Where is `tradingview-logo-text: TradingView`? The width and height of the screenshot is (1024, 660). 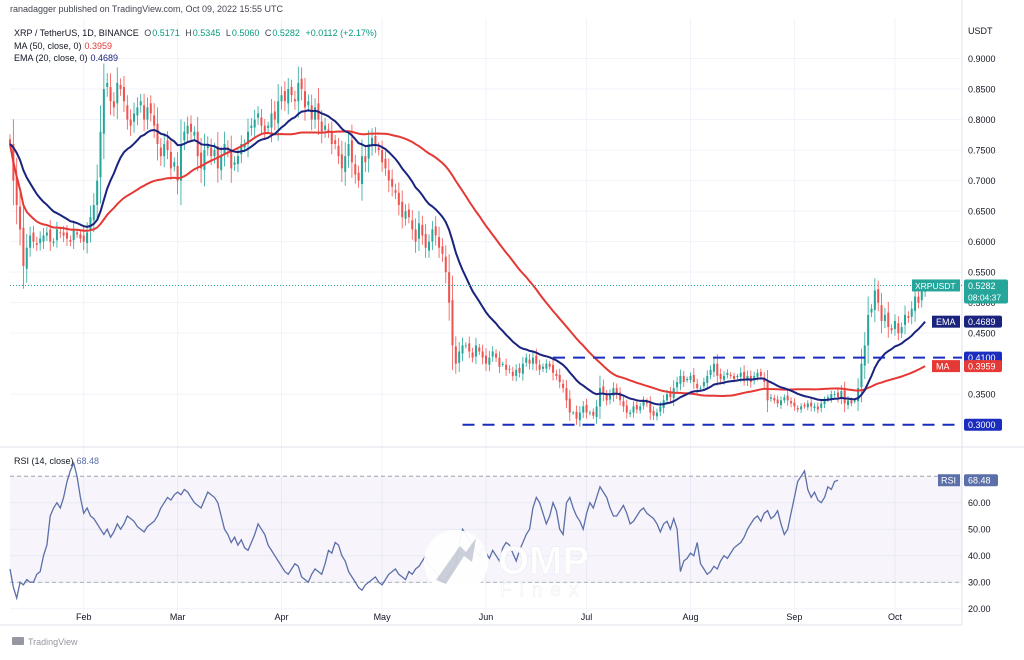 tradingview-logo-text: TradingView is located at coordinates (53, 642).